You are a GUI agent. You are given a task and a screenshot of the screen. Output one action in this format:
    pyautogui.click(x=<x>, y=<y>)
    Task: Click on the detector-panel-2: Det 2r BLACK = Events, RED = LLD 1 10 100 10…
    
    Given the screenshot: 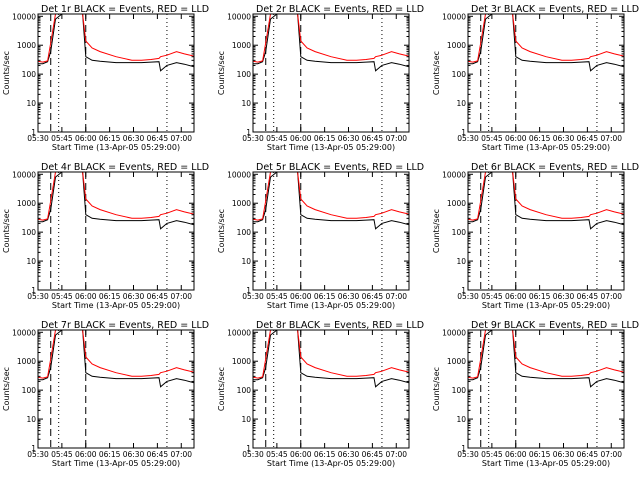 What is the action you would take?
    pyautogui.click(x=320, y=78)
    